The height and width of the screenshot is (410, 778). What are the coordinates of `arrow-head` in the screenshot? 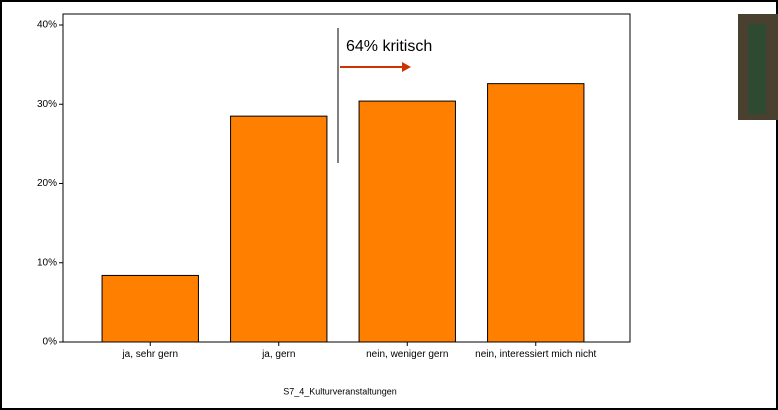 It's located at (406, 67).